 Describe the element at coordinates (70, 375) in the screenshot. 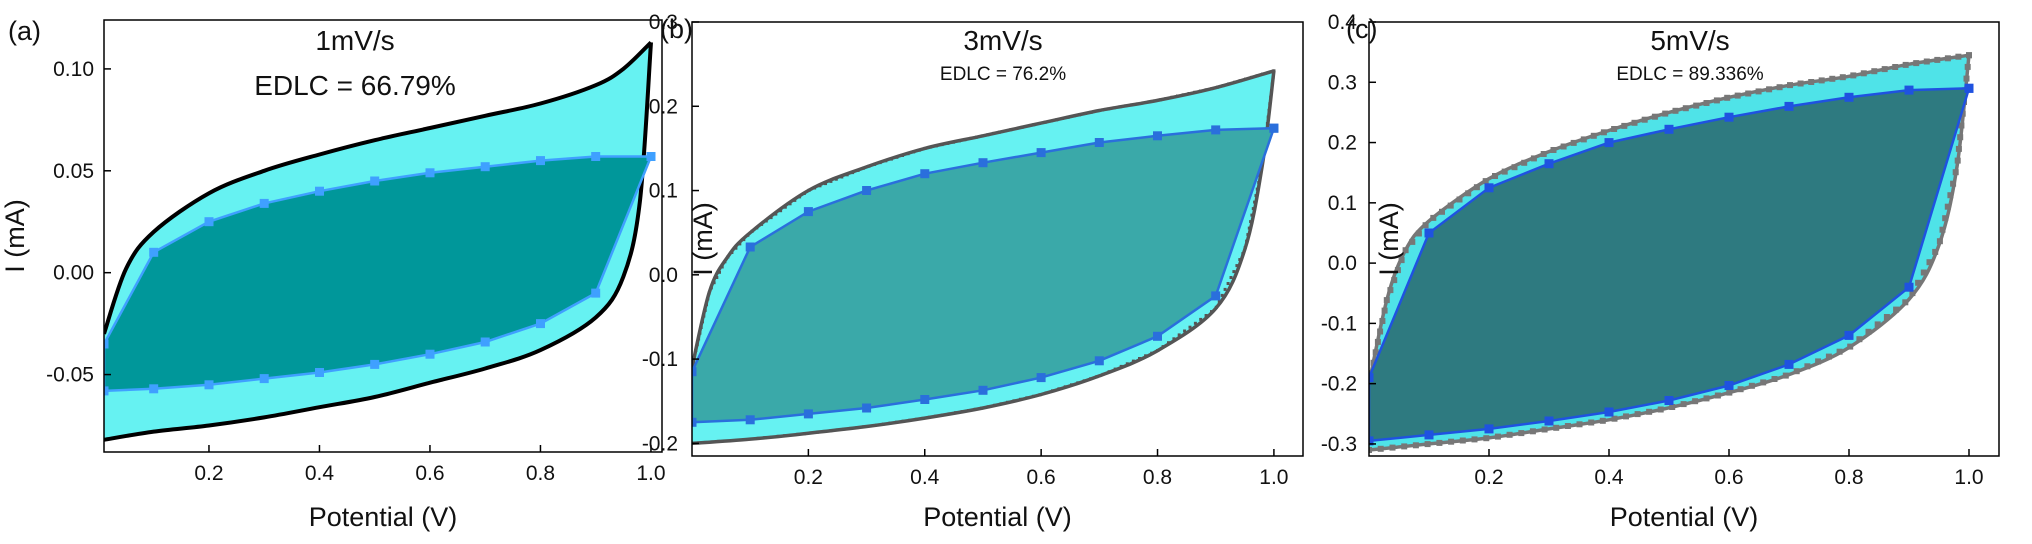

I see `y-tick-label: -0.05` at that location.